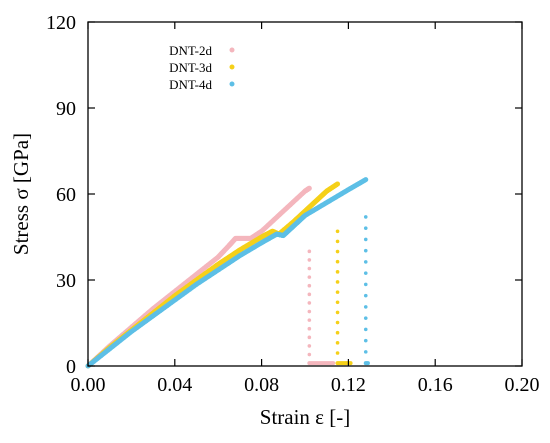  What do you see at coordinates (435, 385) in the screenshot?
I see `x-tick-label: 0.16` at bounding box center [435, 385].